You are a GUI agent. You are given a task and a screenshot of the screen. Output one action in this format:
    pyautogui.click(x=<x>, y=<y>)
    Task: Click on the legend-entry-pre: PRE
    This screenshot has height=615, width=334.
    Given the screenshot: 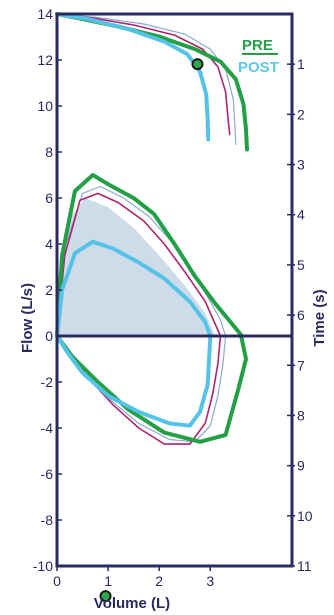 What is the action you would take?
    pyautogui.click(x=257, y=45)
    